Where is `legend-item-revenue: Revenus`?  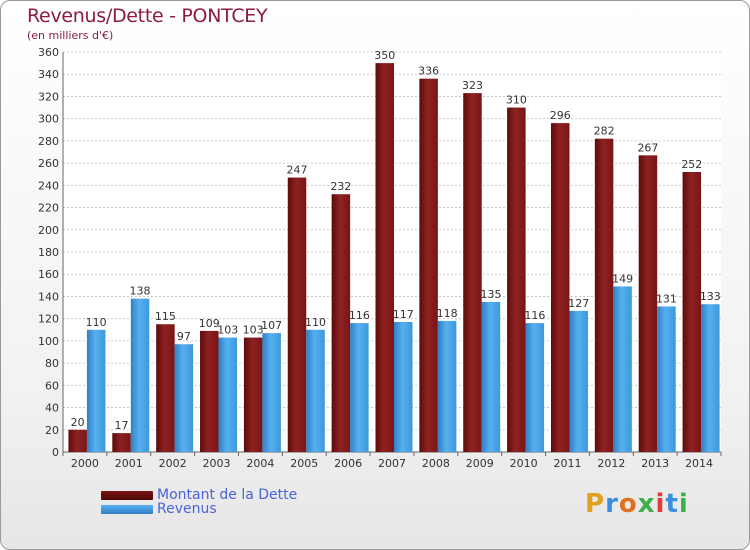 legend-item-revenue: Revenus is located at coordinates (159, 509).